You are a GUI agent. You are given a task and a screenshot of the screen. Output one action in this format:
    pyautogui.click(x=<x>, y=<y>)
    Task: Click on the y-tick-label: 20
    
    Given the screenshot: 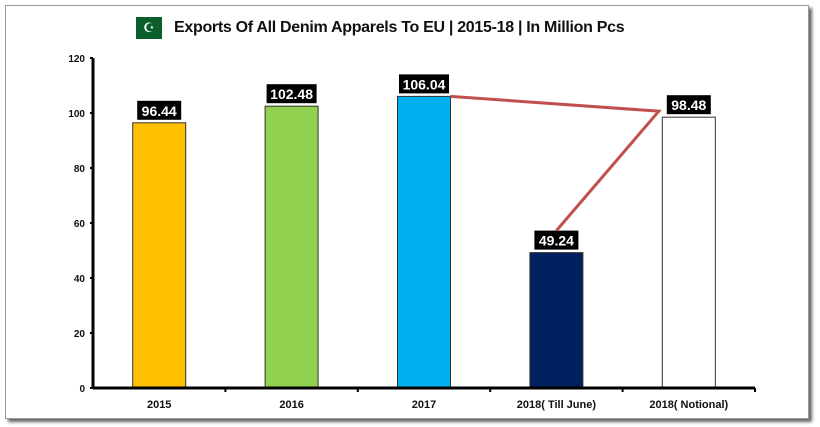 What is the action you would take?
    pyautogui.click(x=80, y=334)
    